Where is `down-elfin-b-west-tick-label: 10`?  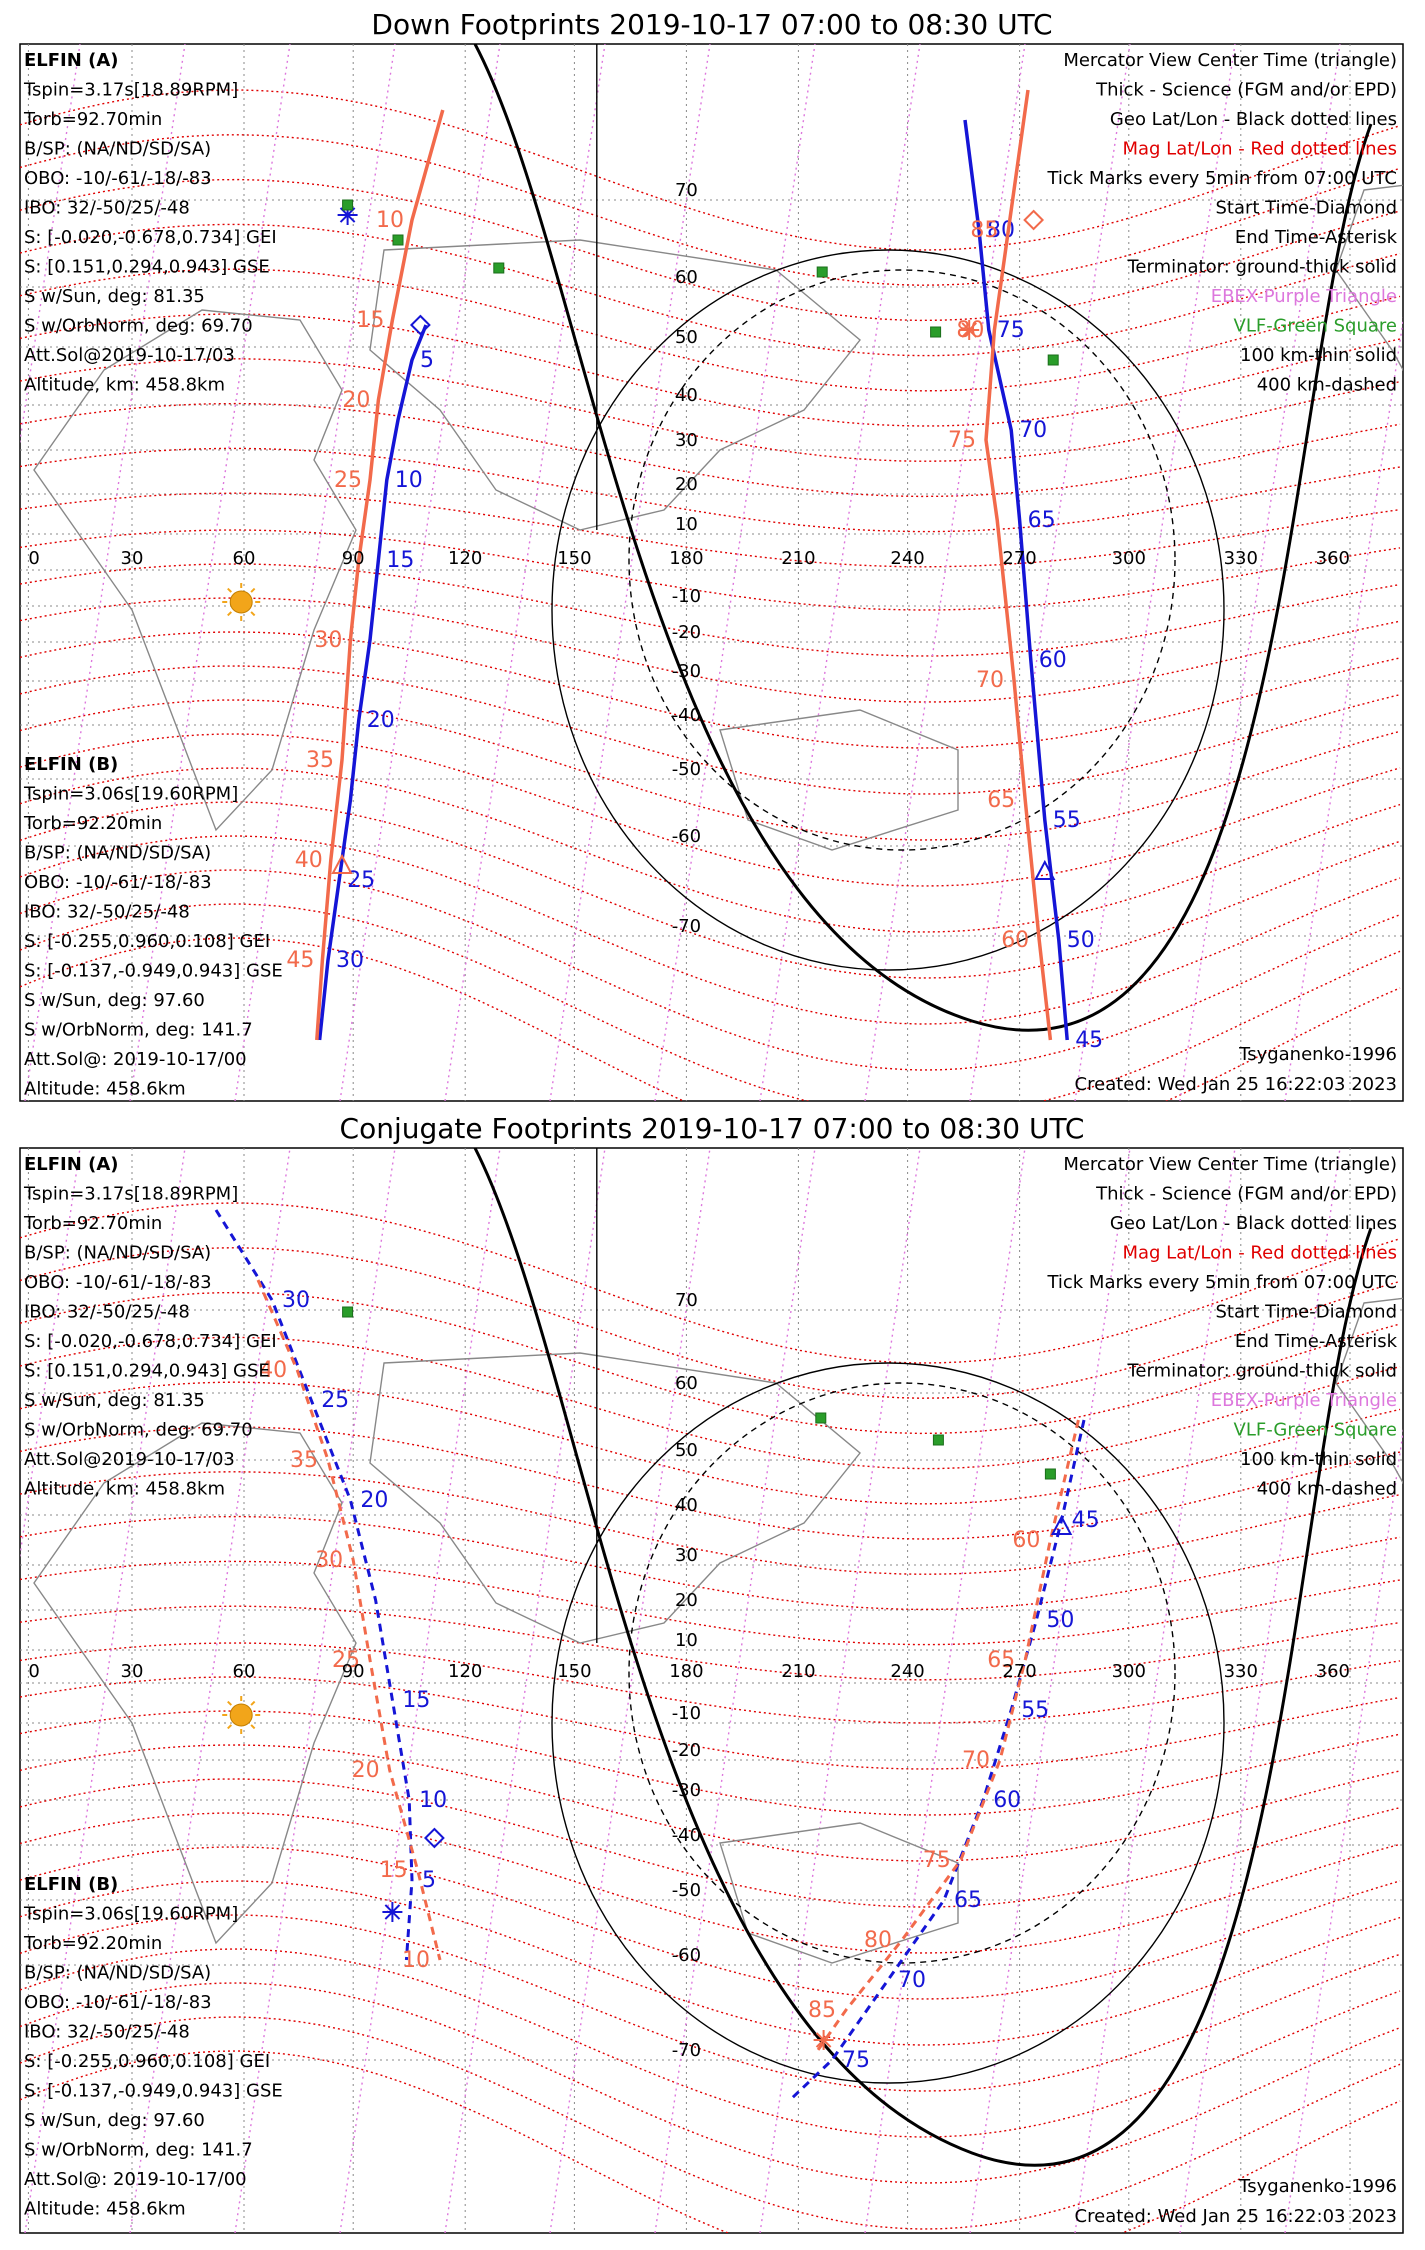 down-elfin-b-west-tick-label: 10 is located at coordinates (390, 220).